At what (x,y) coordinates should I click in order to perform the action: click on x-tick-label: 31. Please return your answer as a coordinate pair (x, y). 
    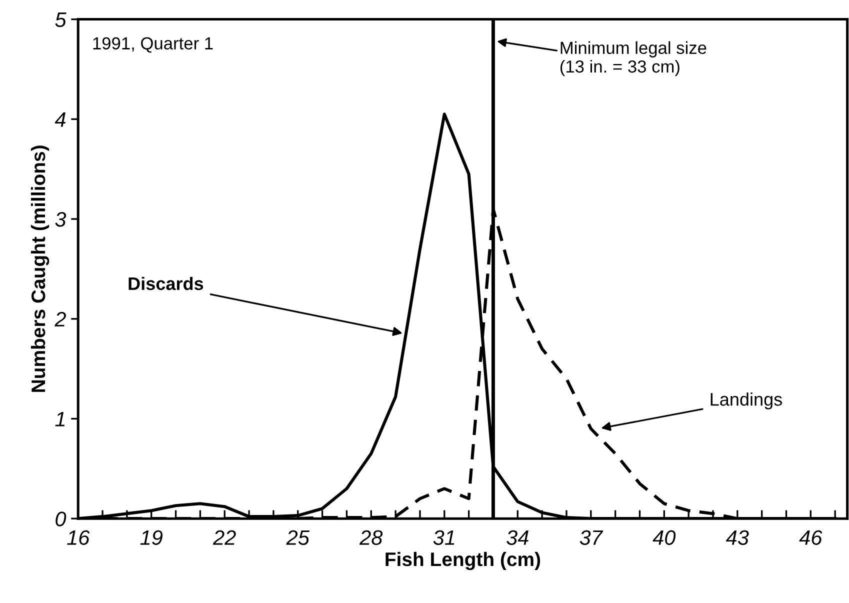
    Looking at the image, I should click on (443, 537).